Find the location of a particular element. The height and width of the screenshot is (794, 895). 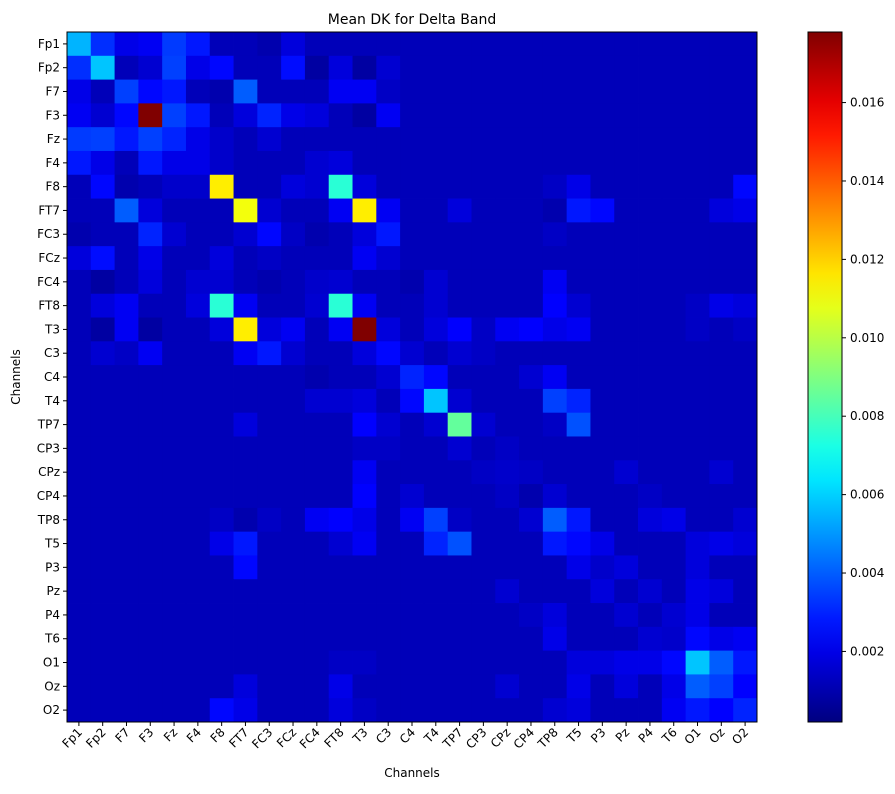

heatmap-cell-T3-Fz is located at coordinates (174, 329).